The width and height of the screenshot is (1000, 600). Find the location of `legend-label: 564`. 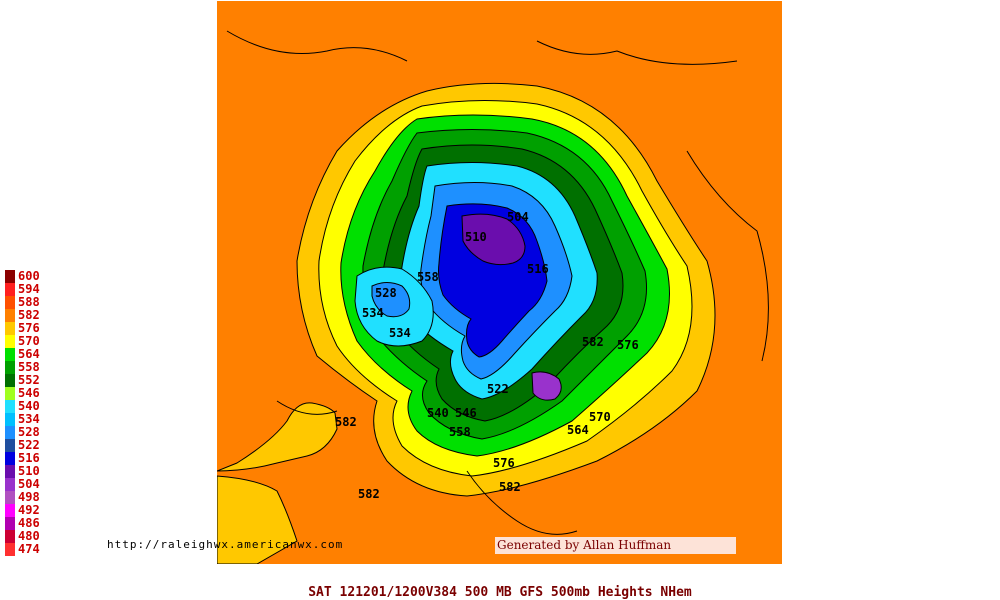

legend-label: 564 is located at coordinates (29, 354).